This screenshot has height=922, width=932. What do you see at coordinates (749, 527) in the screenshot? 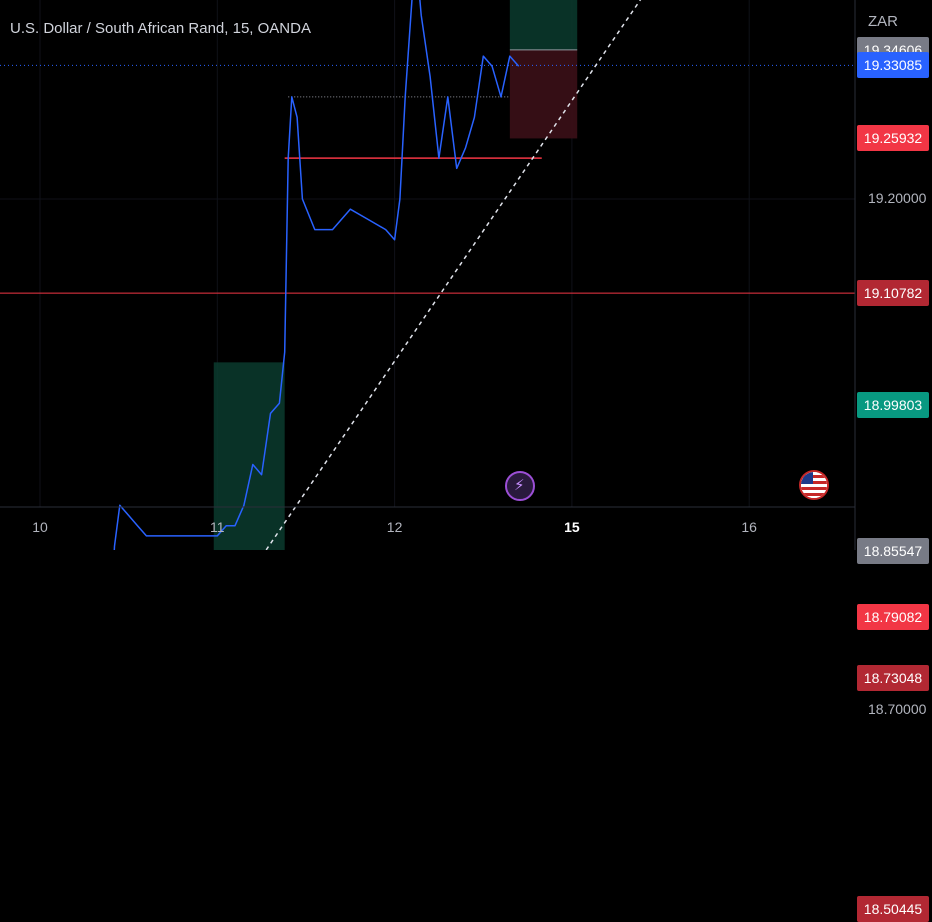
I see `time-tick-label: 16` at bounding box center [749, 527].